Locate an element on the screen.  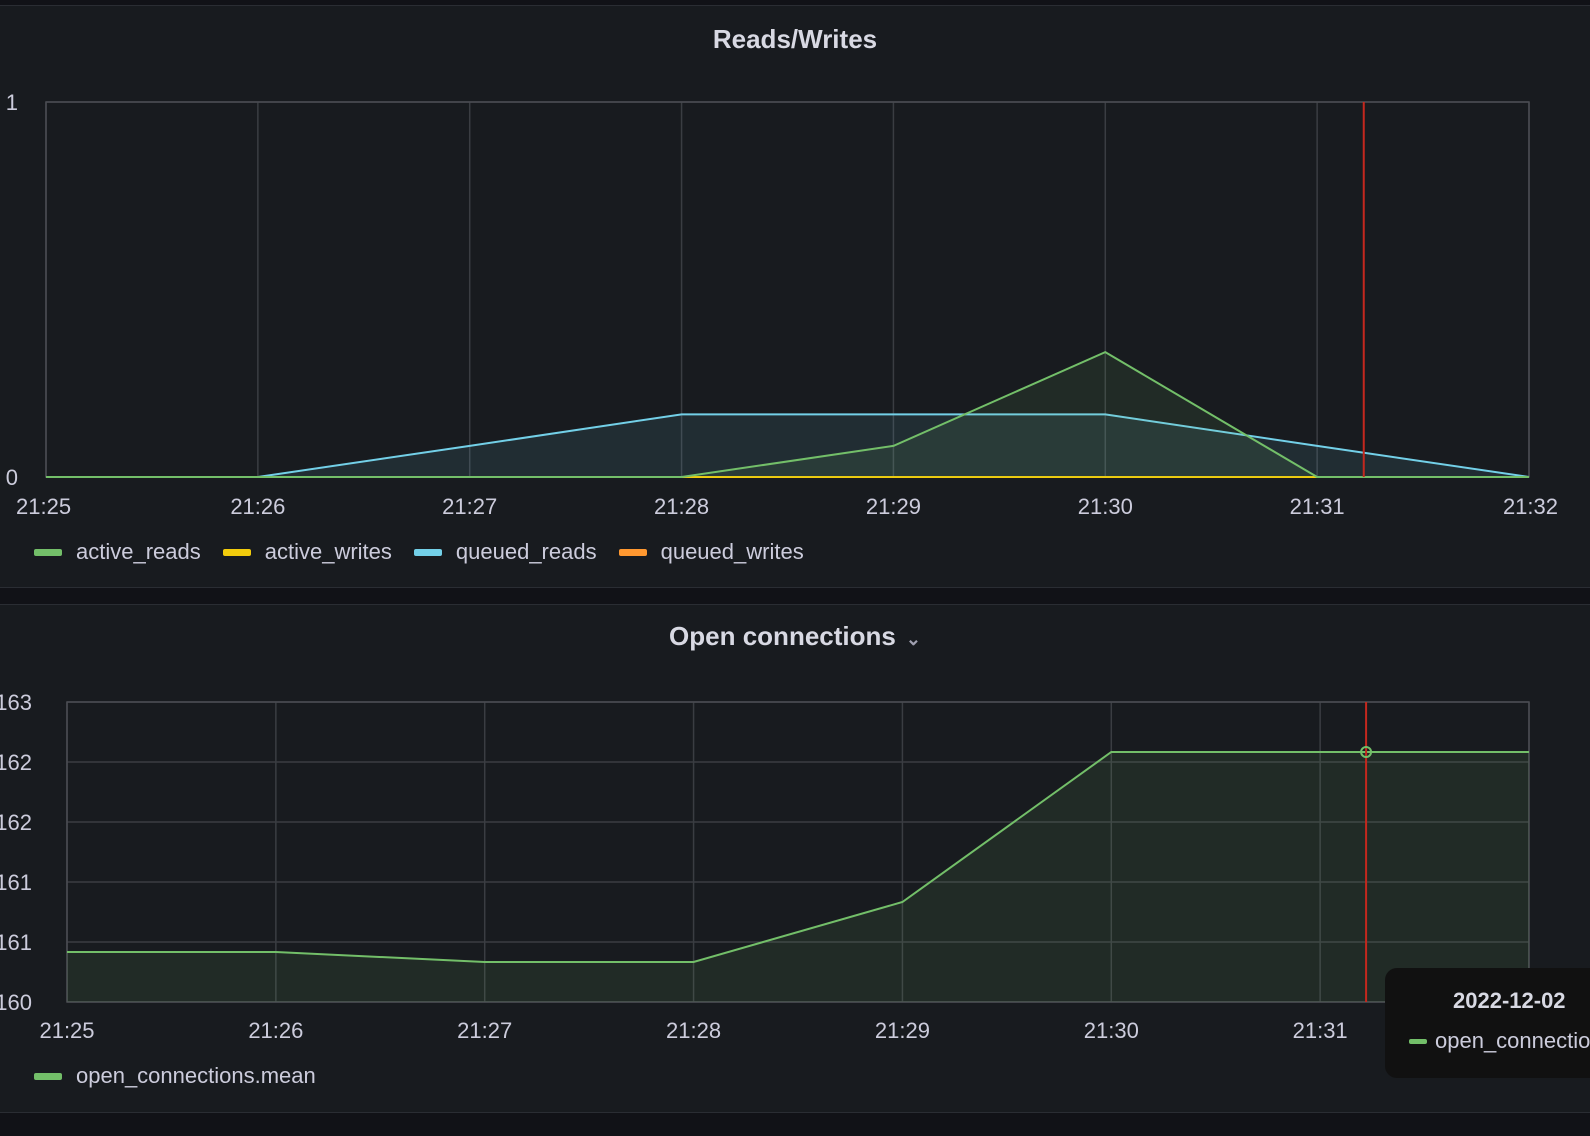
series-area-queued_reads is located at coordinates (787, 445).